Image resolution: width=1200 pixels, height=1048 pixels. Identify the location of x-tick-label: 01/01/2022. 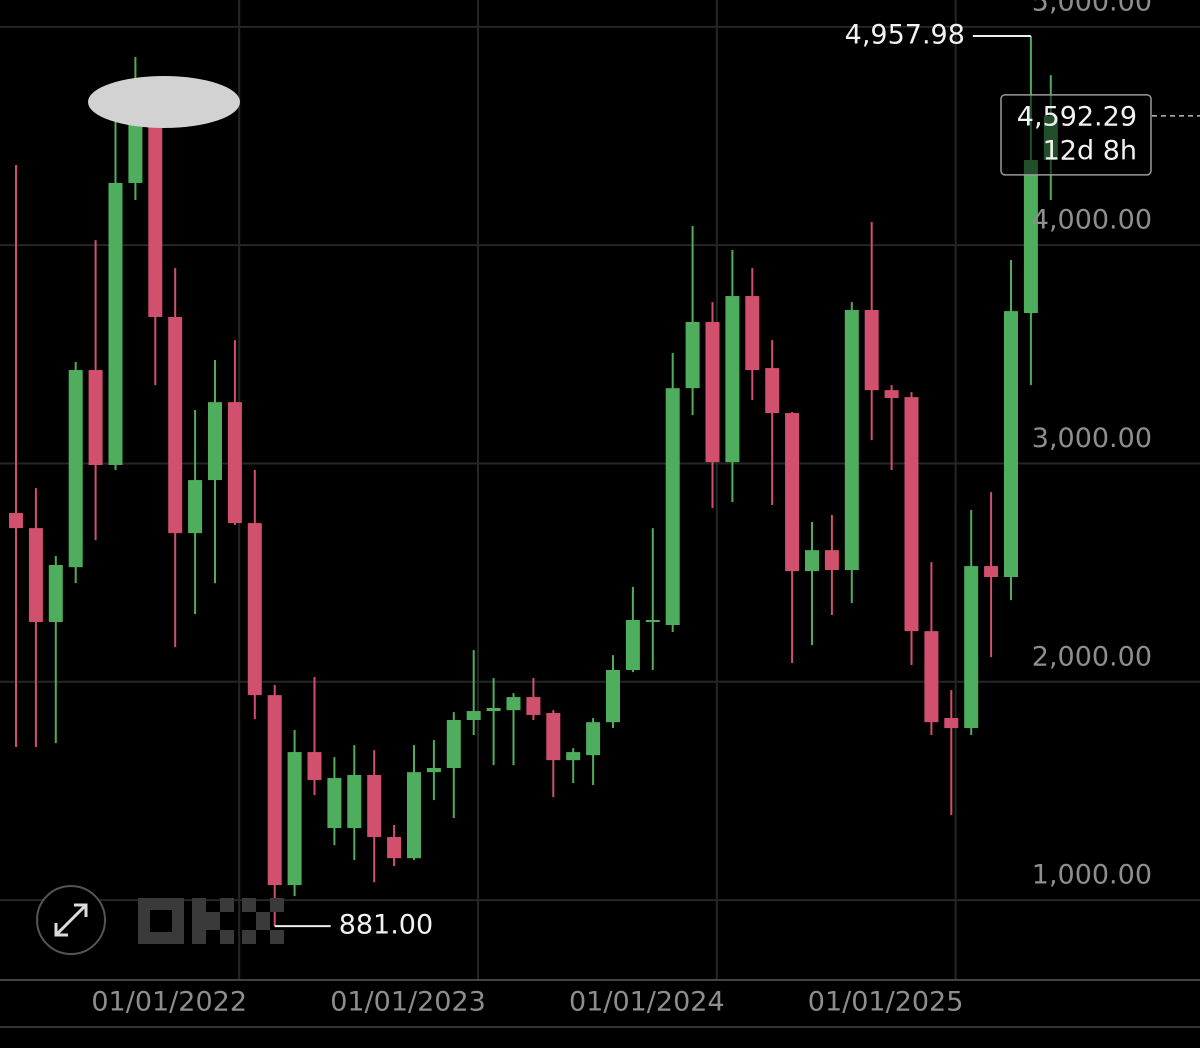
(169, 1002).